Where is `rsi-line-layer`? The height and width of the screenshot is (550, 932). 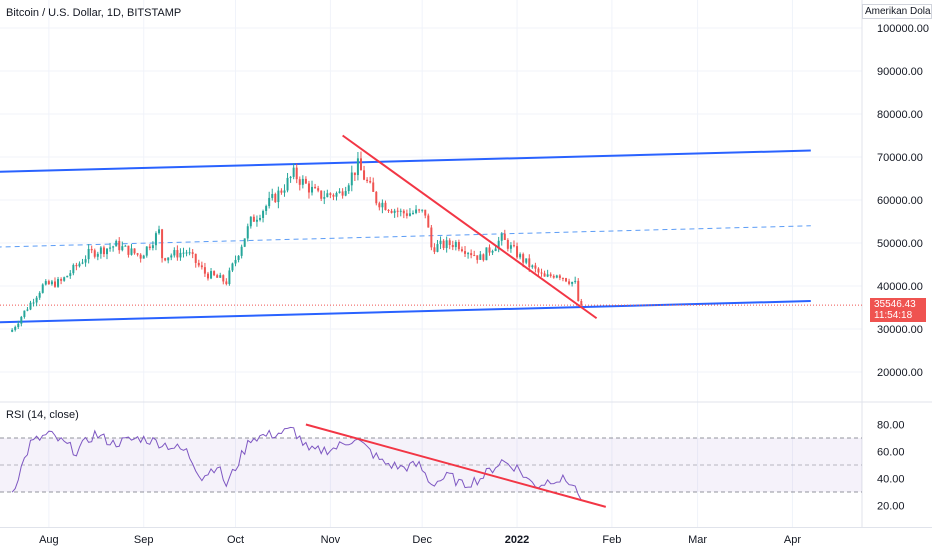
rsi-line-layer is located at coordinates (296, 463).